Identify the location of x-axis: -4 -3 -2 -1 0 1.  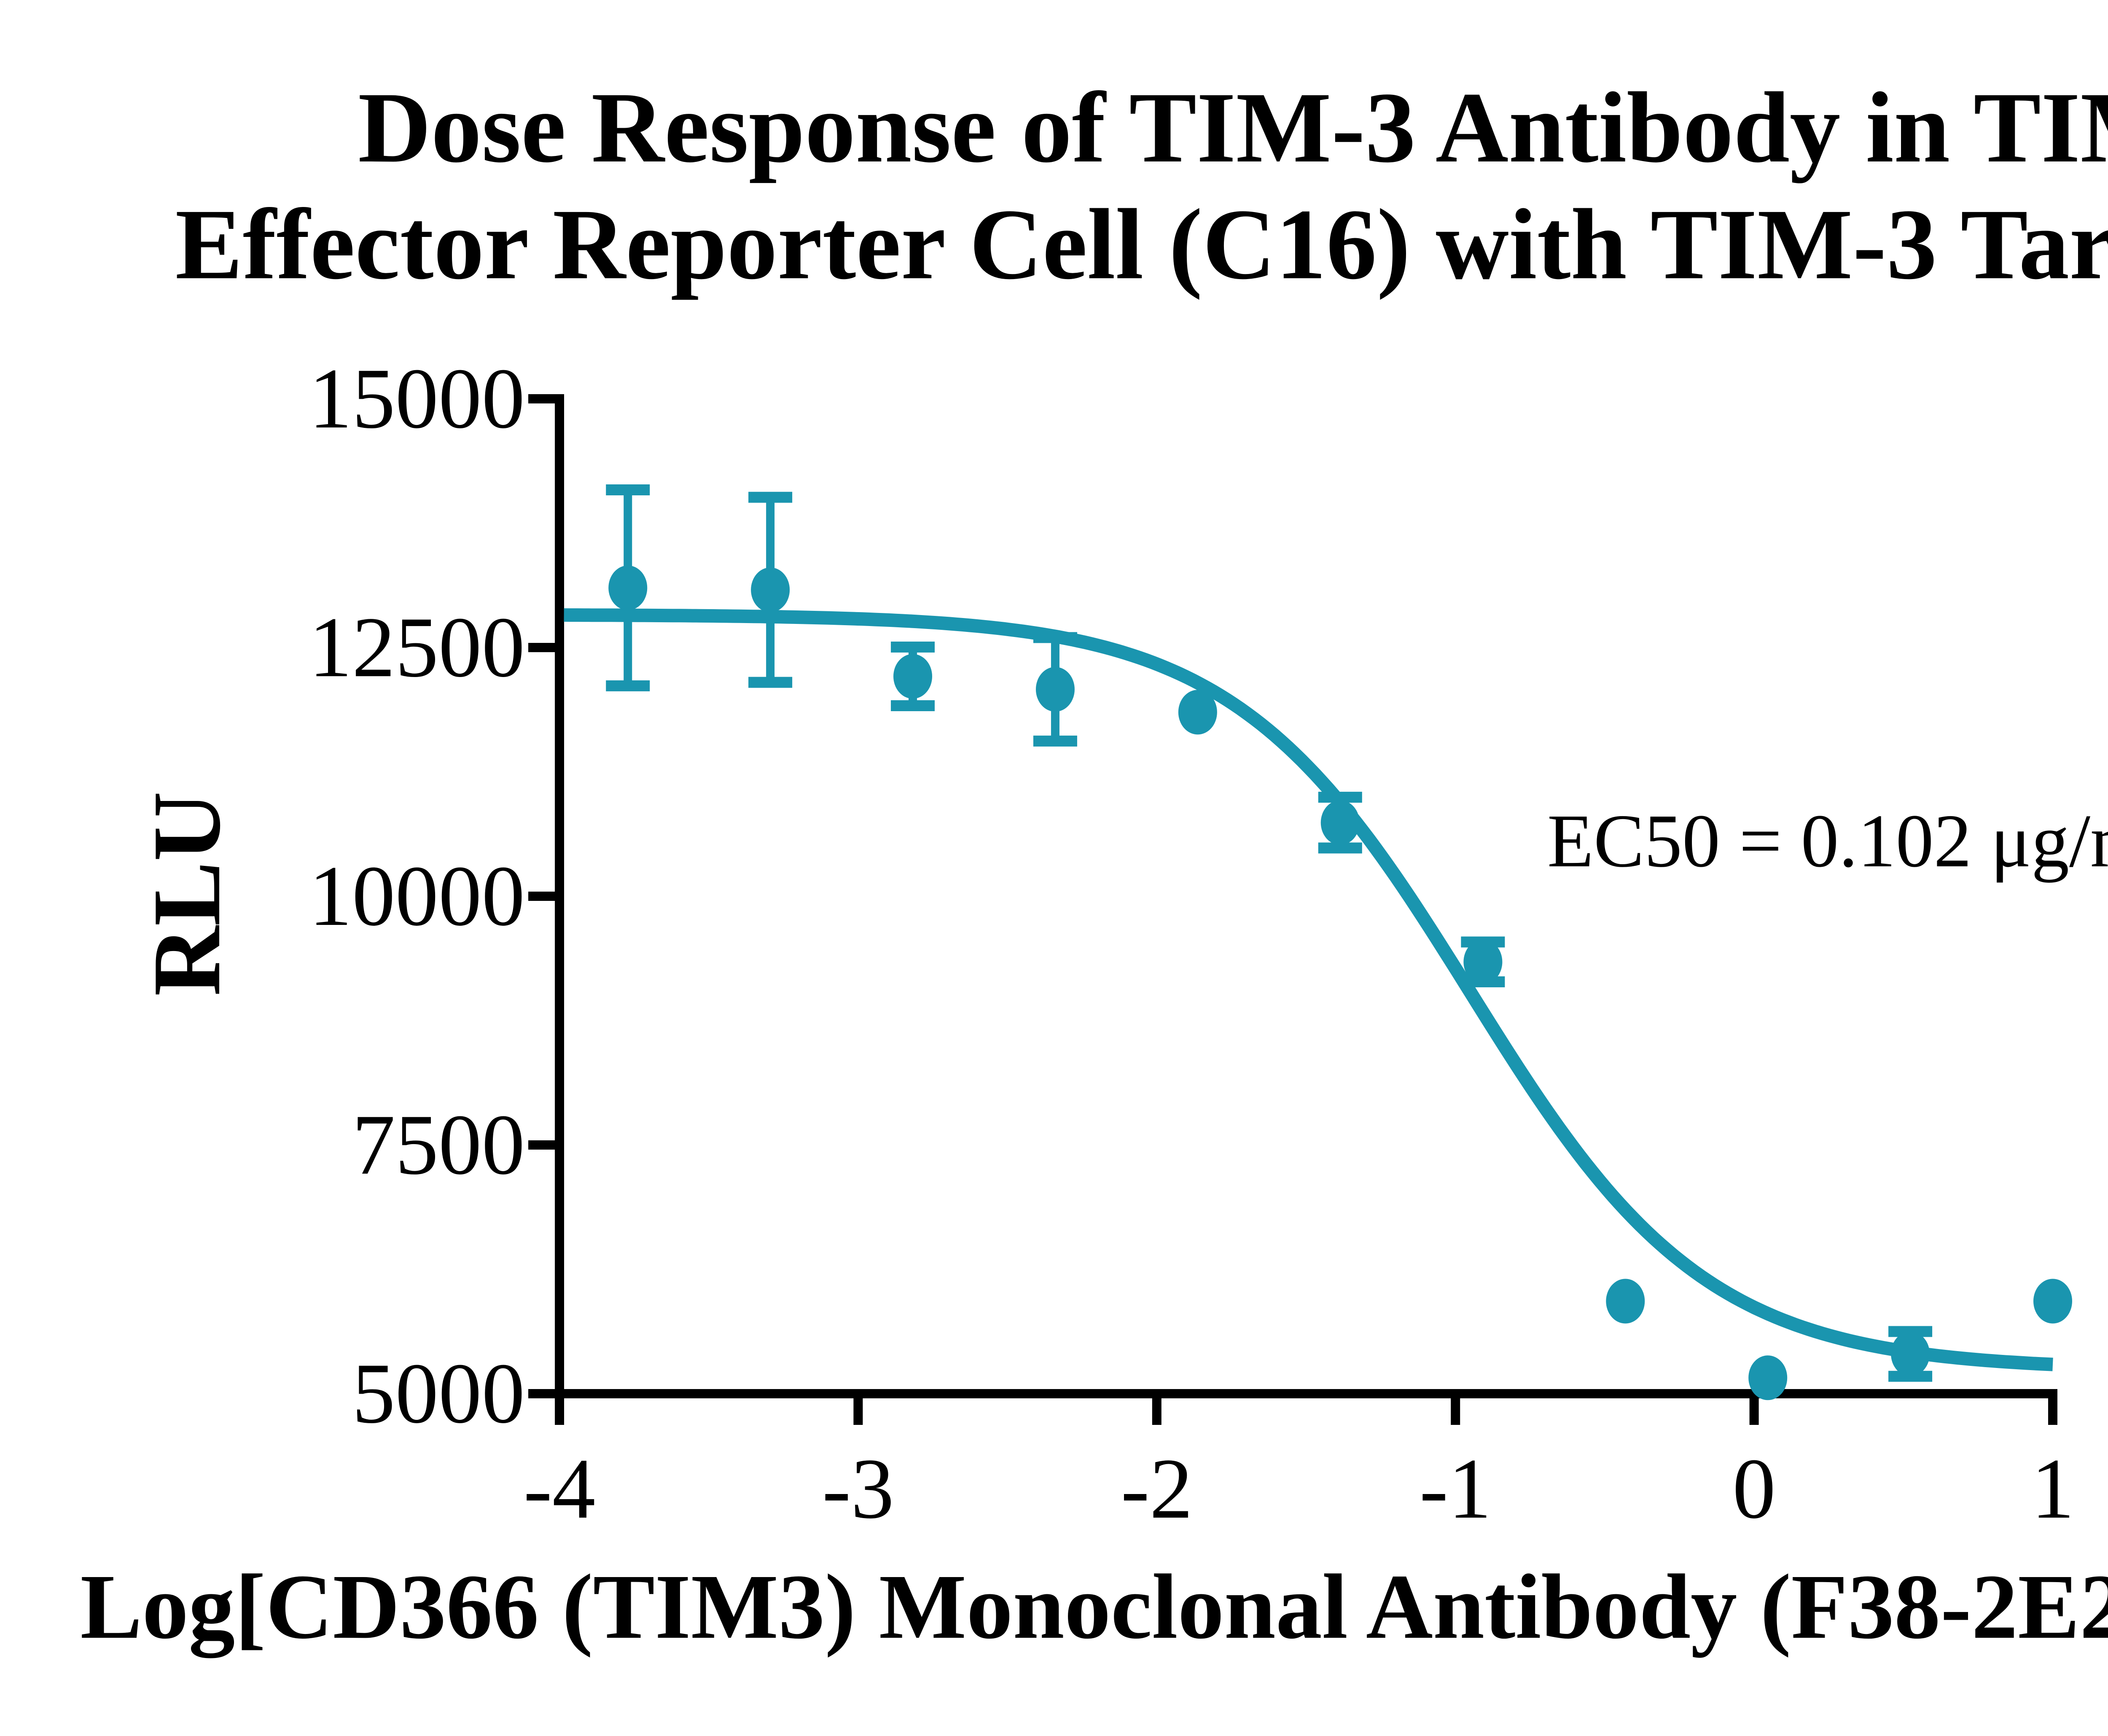
(1299, 1463).